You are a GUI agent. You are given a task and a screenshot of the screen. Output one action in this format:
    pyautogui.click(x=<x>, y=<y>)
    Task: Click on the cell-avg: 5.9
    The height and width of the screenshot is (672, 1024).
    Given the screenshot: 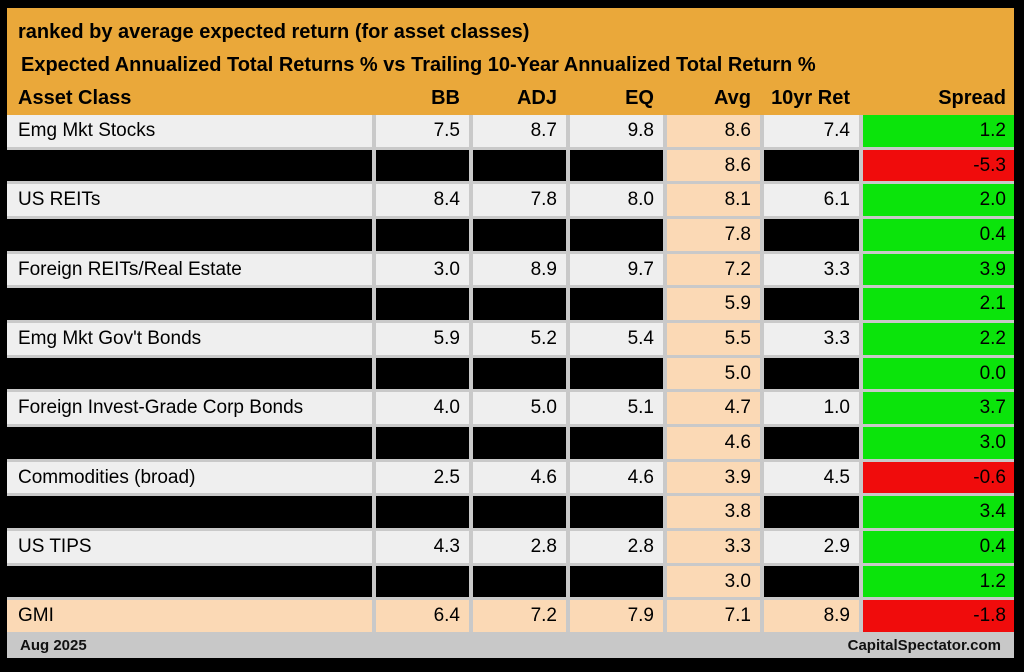 What is the action you would take?
    pyautogui.click(x=711, y=304)
    